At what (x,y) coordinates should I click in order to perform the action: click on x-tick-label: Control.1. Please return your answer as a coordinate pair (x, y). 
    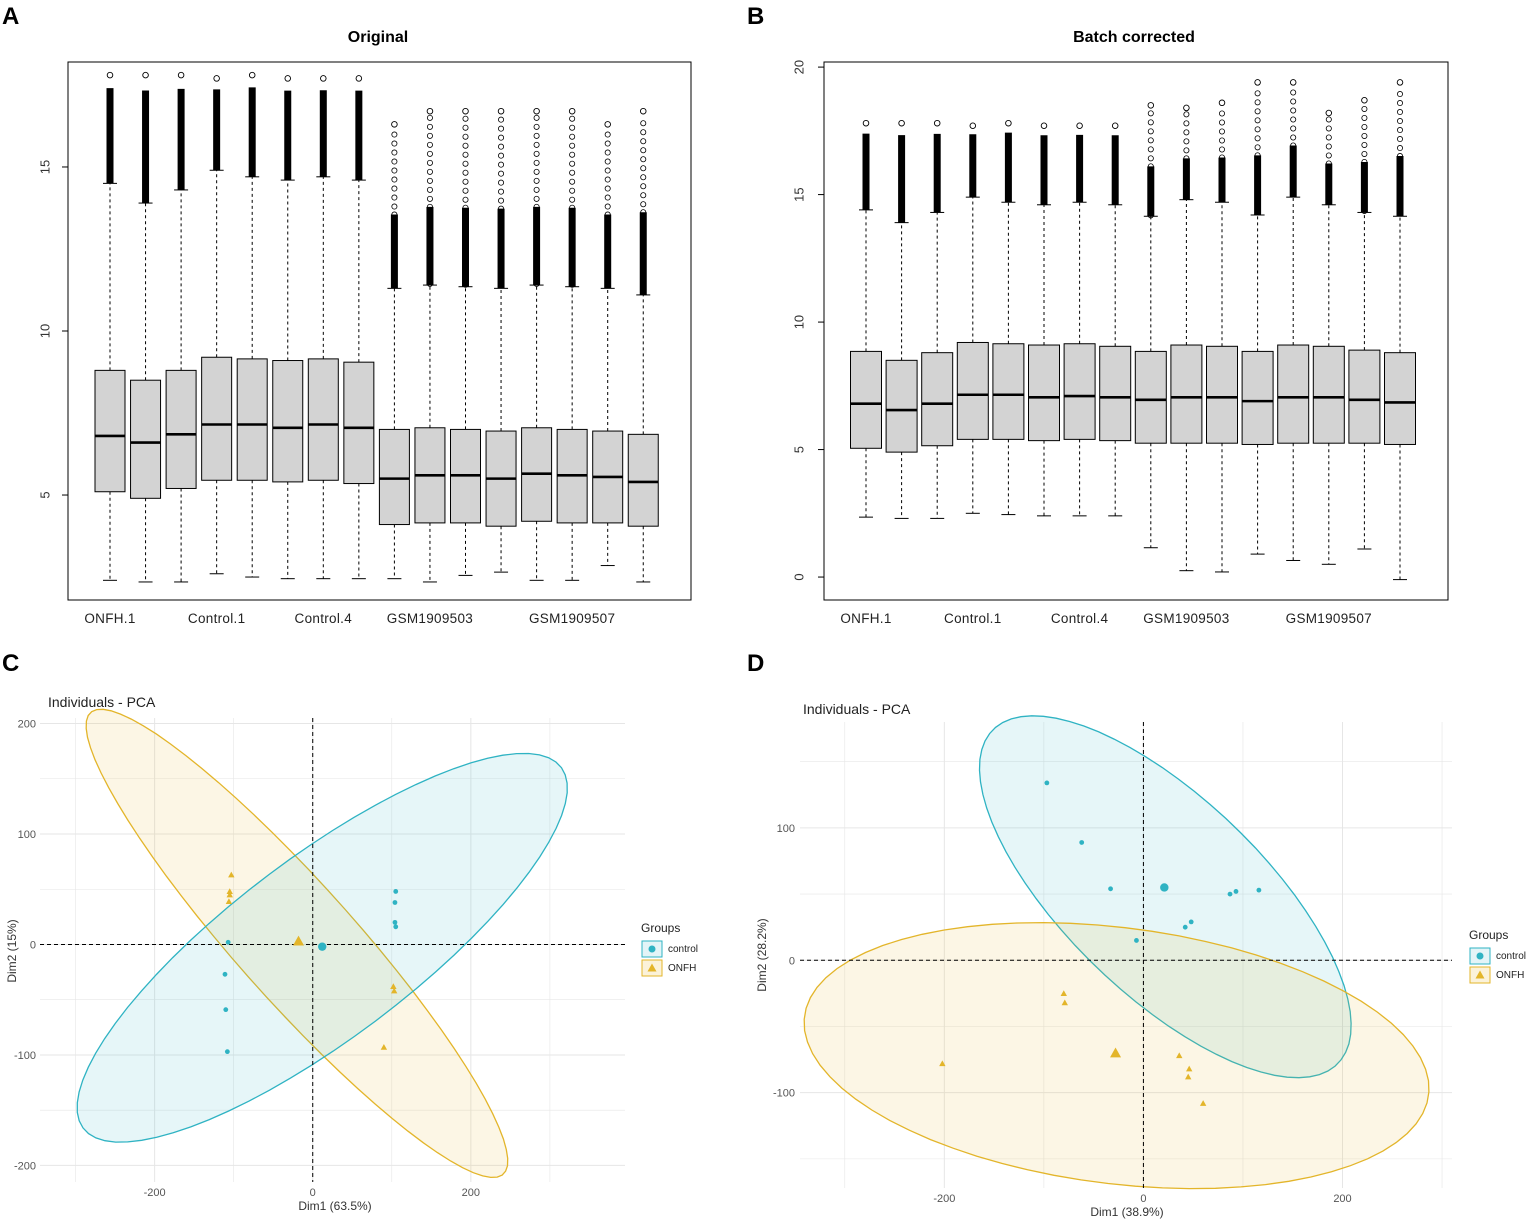
    Looking at the image, I should click on (972, 618).